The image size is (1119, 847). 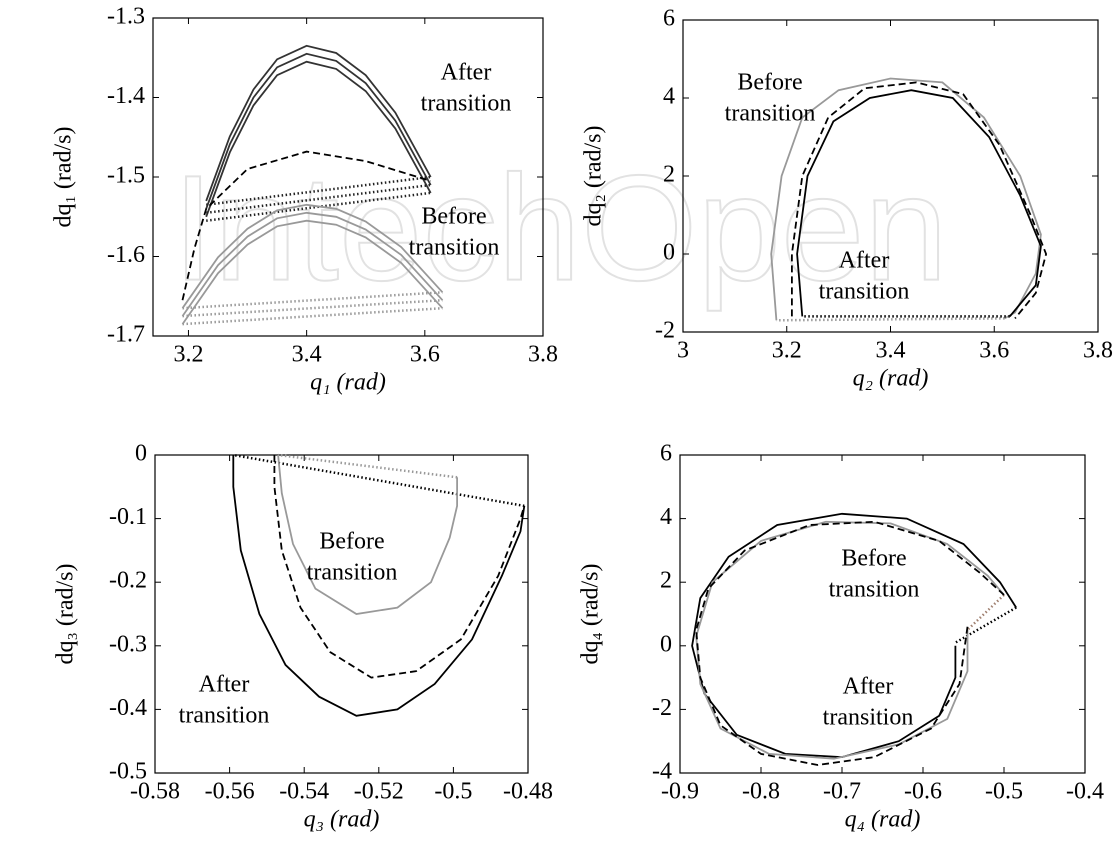 I want to click on x-tick-label: -0.6, so click(x=923, y=792).